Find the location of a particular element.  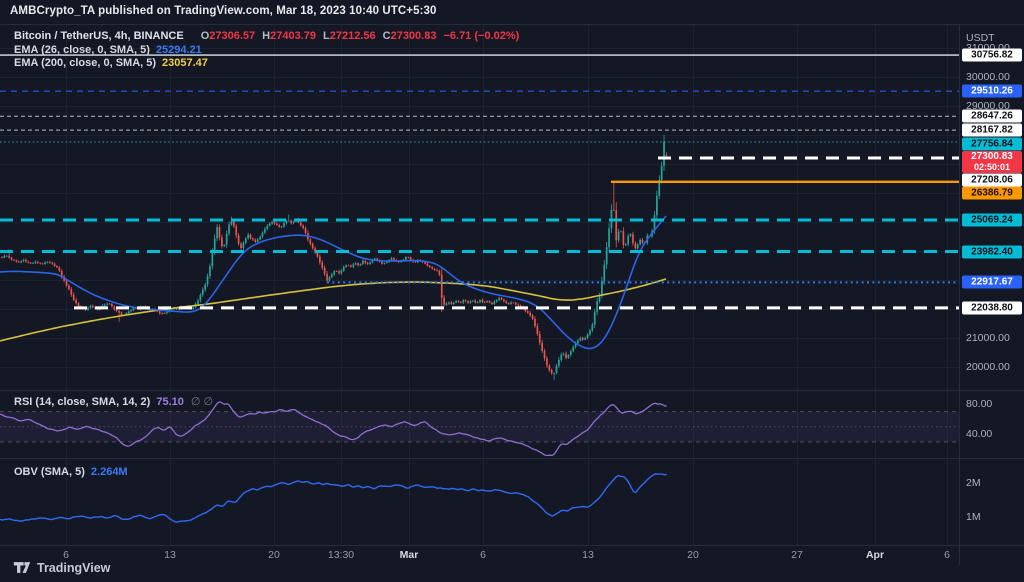

ema200 is located at coordinates (333, 310).